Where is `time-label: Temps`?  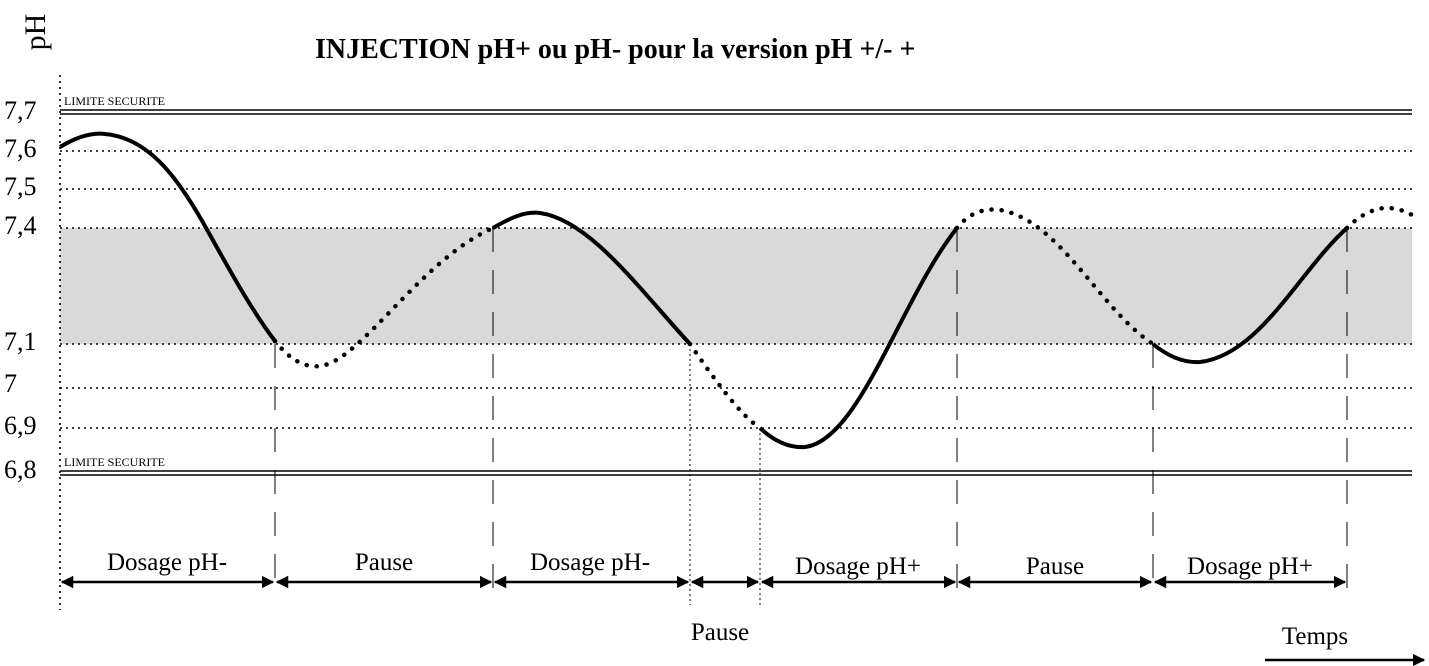 time-label: Temps is located at coordinates (1315, 636).